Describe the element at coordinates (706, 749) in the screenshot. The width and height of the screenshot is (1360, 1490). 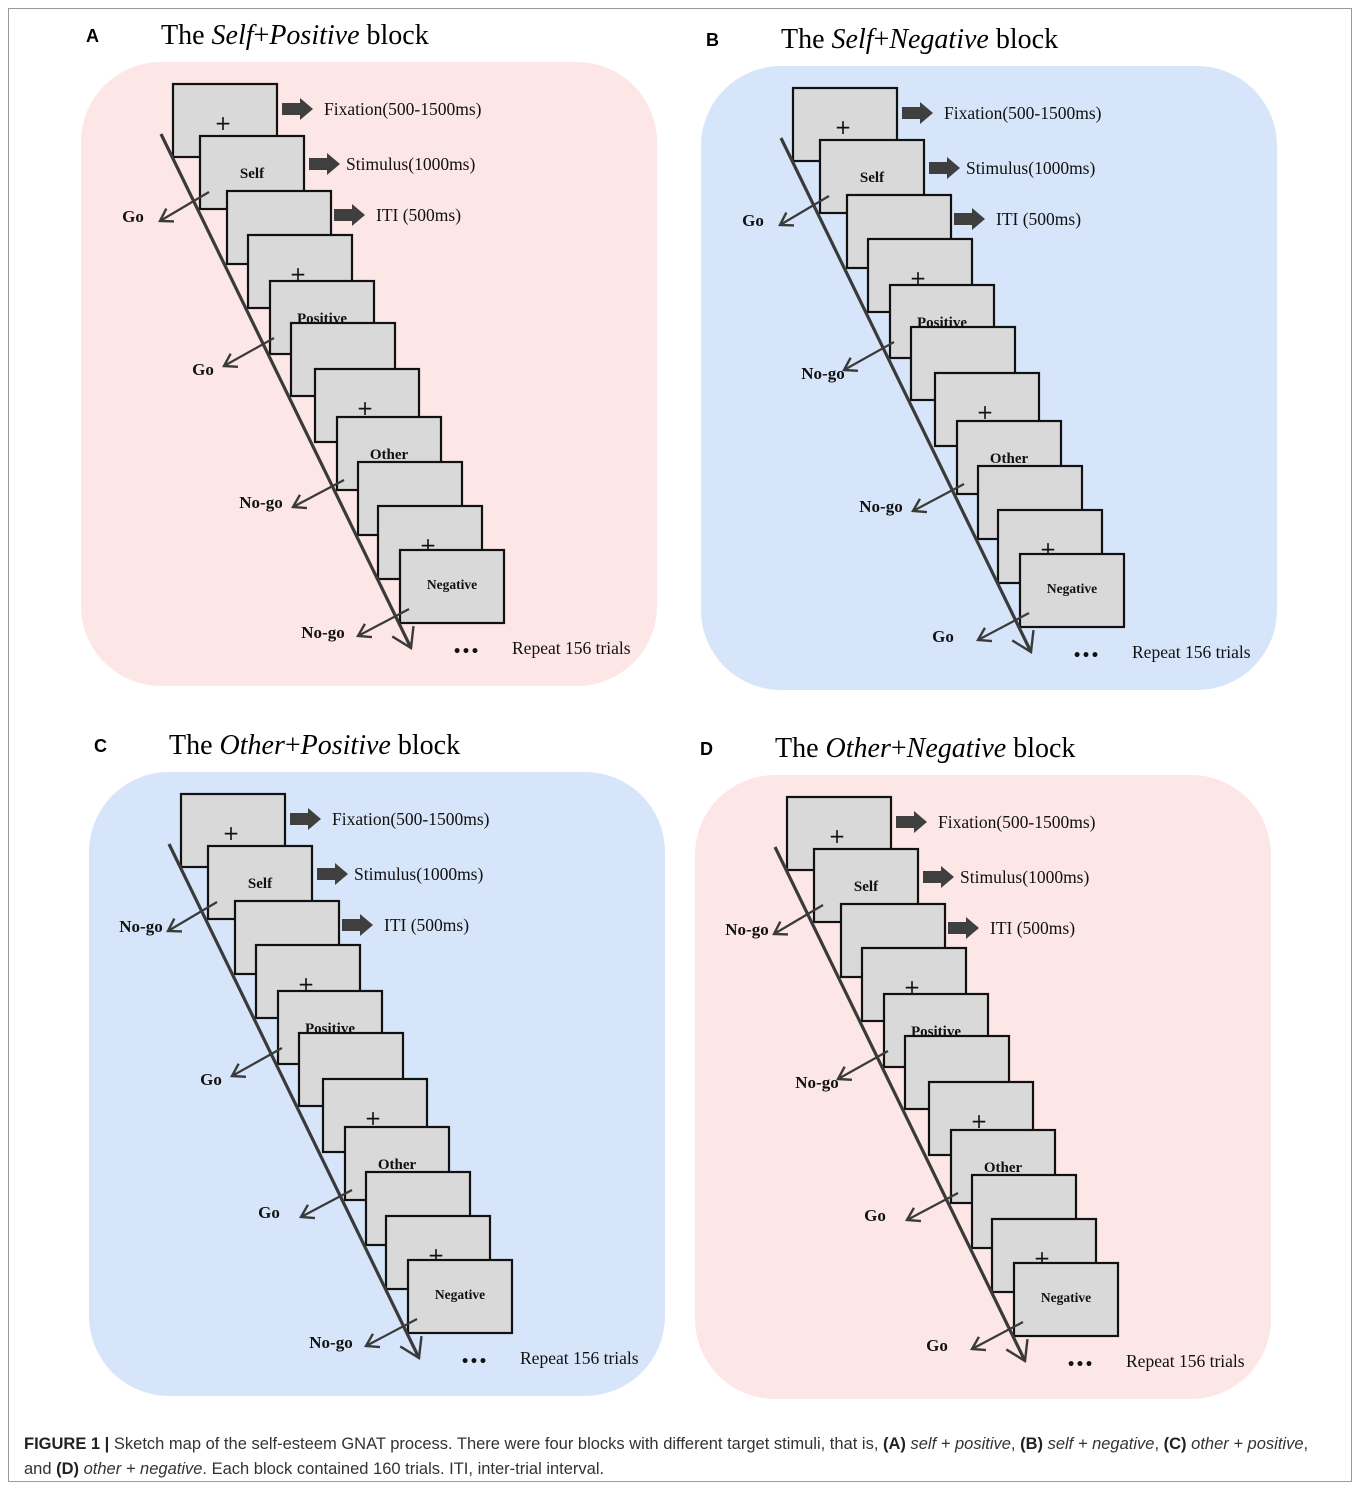
I see `panel-letter: D` at that location.